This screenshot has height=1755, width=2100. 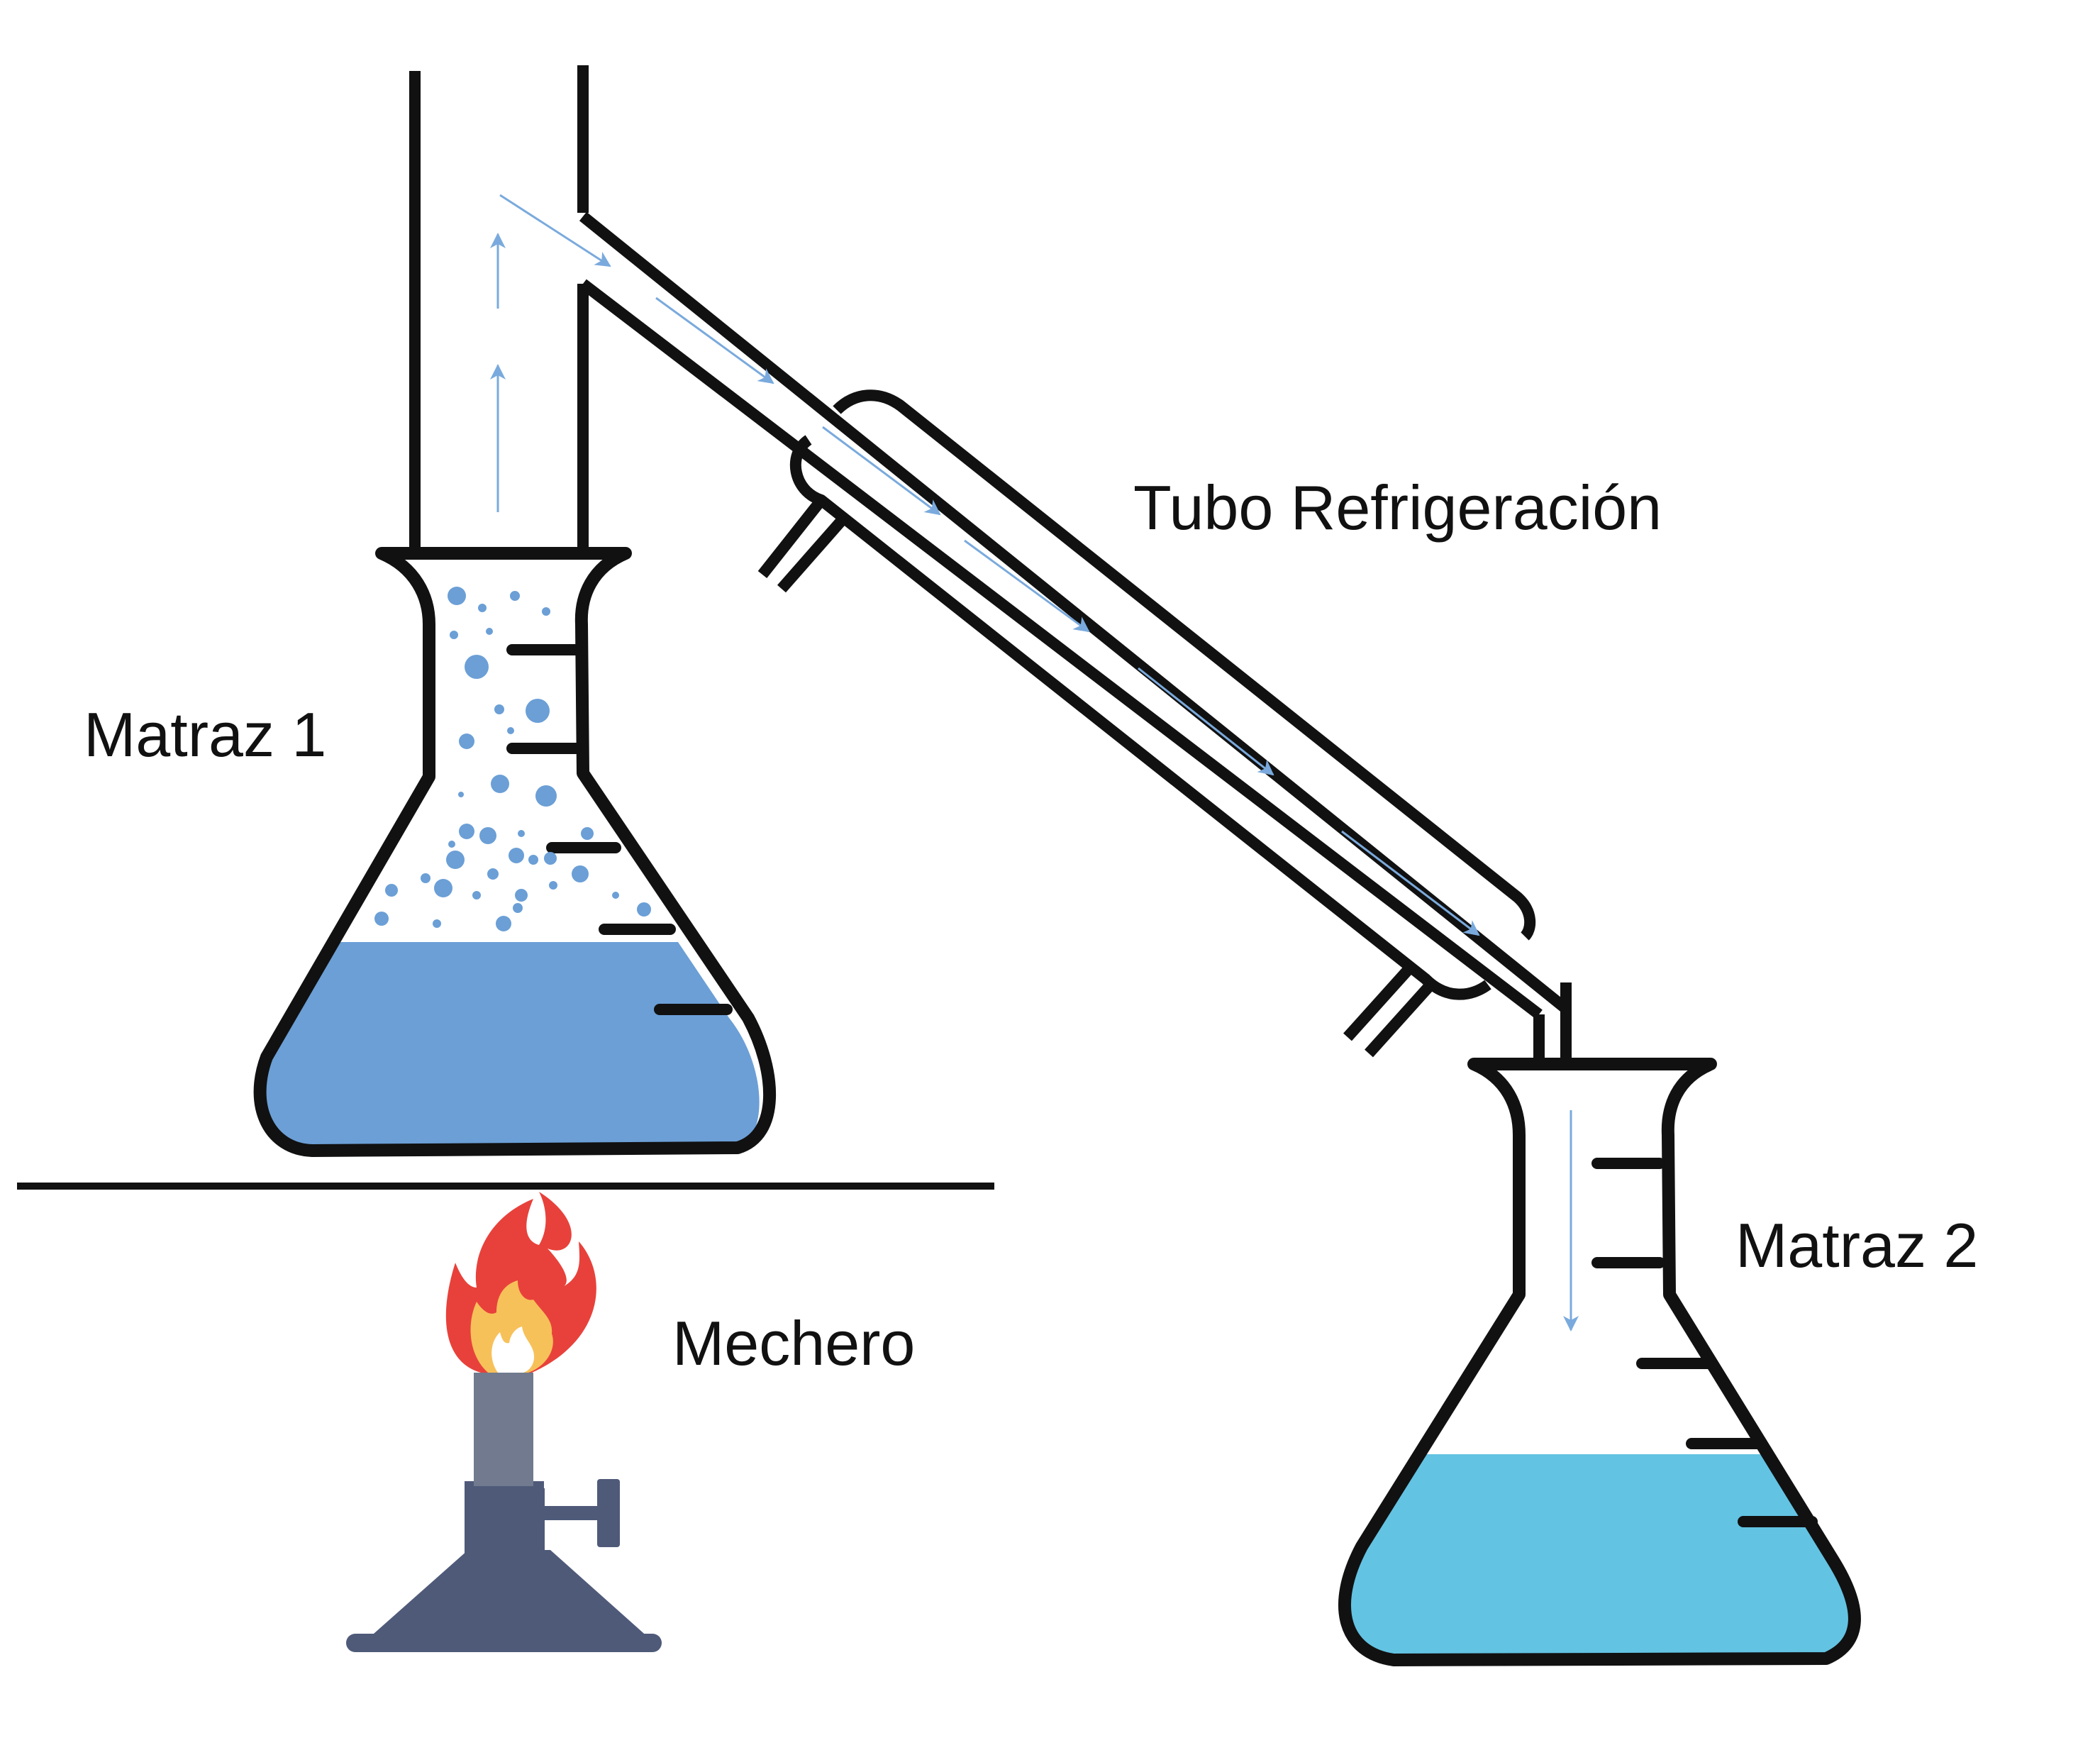 What do you see at coordinates (510, 1046) in the screenshot?
I see `flask-1-liquid` at bounding box center [510, 1046].